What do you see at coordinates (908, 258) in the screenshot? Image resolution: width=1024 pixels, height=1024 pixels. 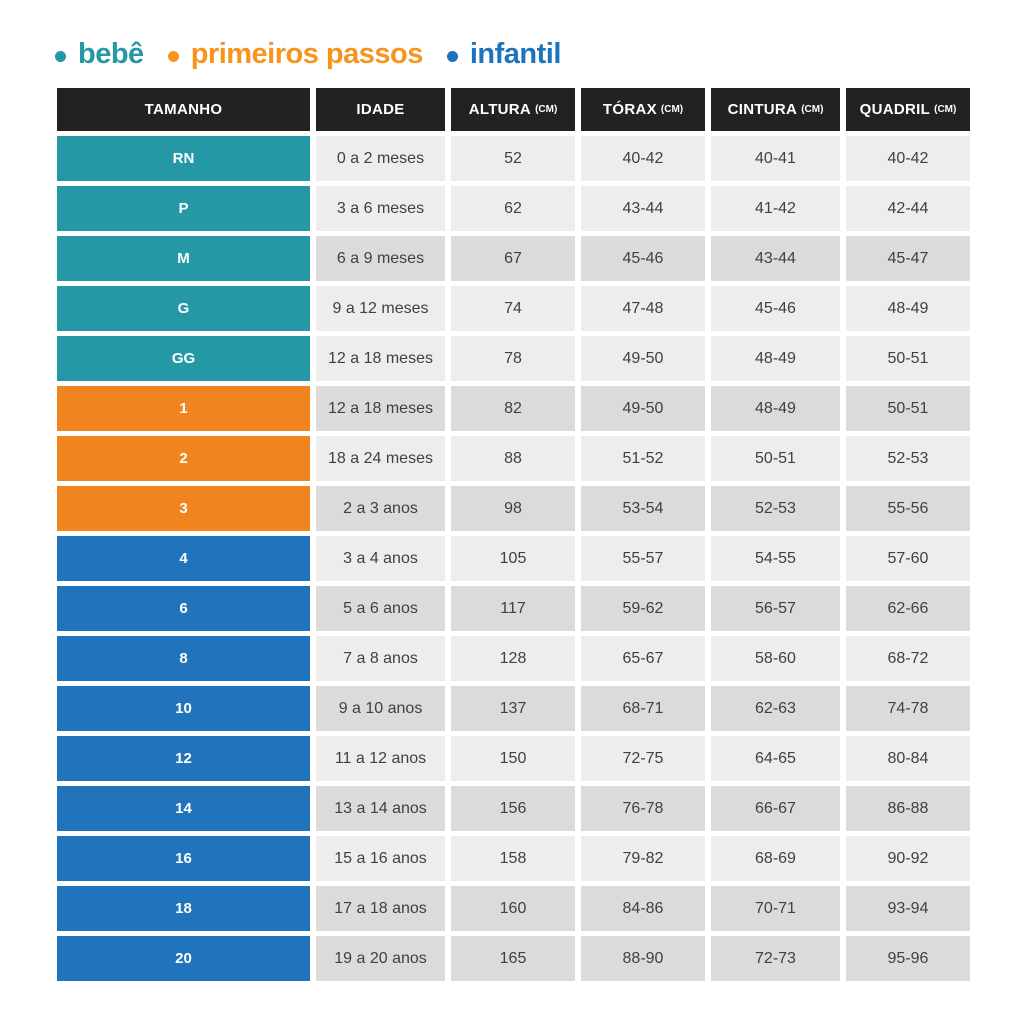 I see `quadril-value: 45-47` at bounding box center [908, 258].